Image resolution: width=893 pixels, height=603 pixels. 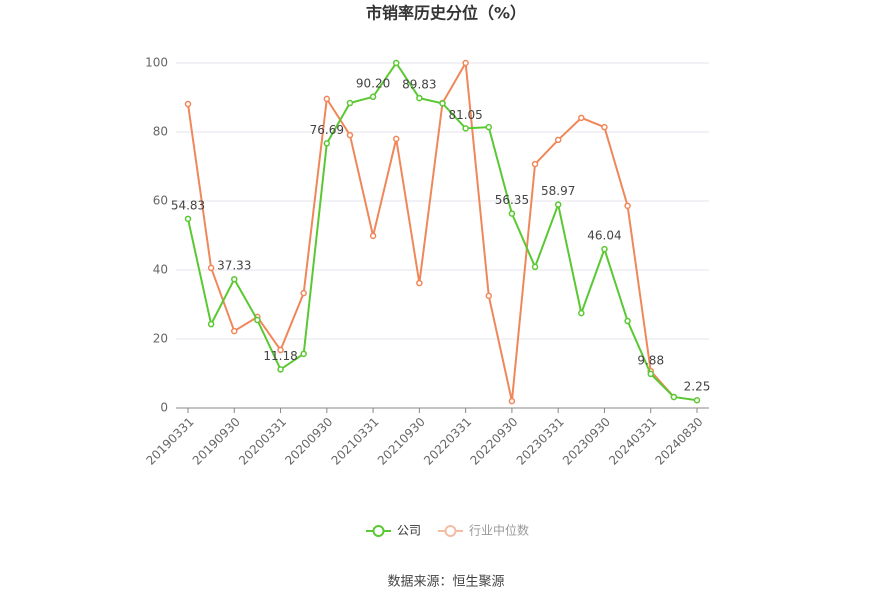 I want to click on legend-item: 公司, so click(x=393, y=531).